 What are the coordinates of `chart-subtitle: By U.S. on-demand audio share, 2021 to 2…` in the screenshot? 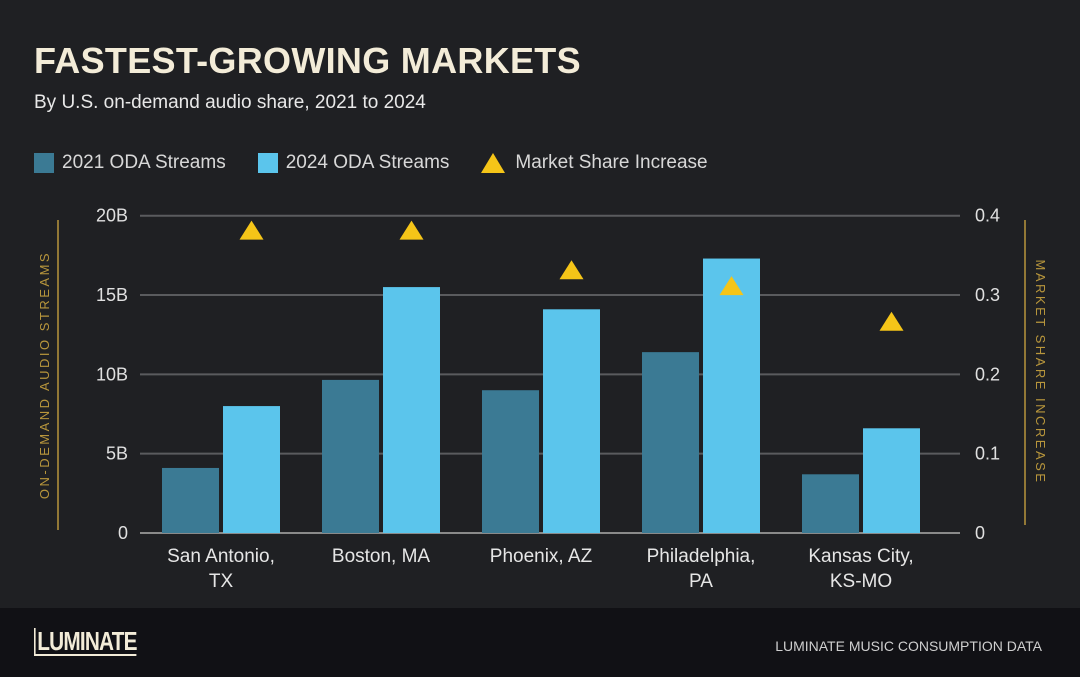 It's located at (230, 102).